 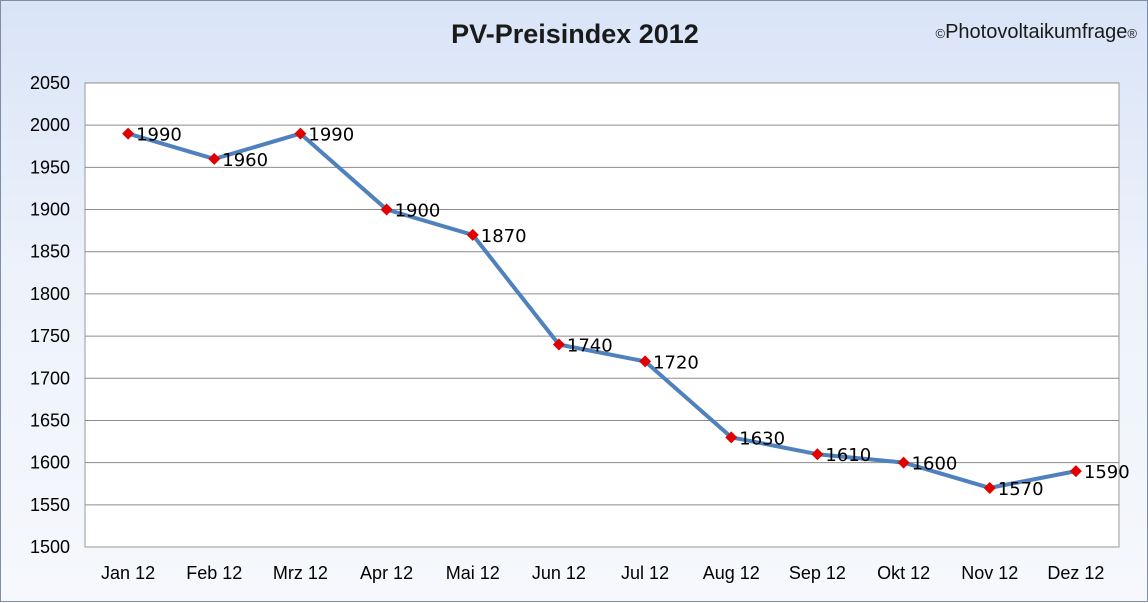 I want to click on x-tick-label: Sep 12, so click(x=817, y=573).